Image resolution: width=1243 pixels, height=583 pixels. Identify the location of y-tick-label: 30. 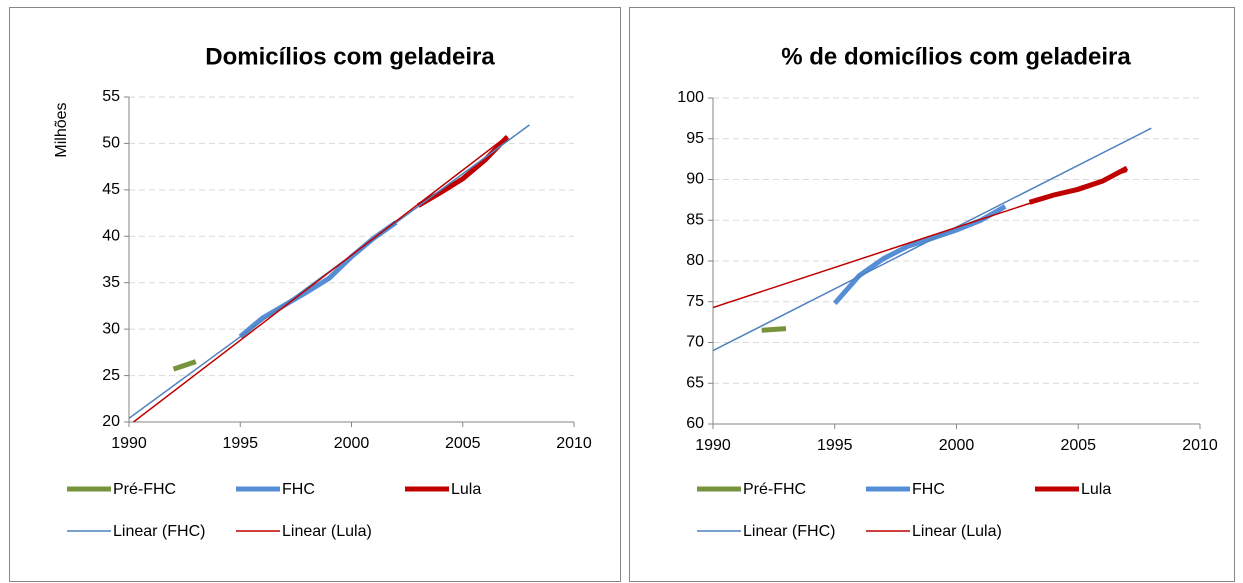
(111, 328).